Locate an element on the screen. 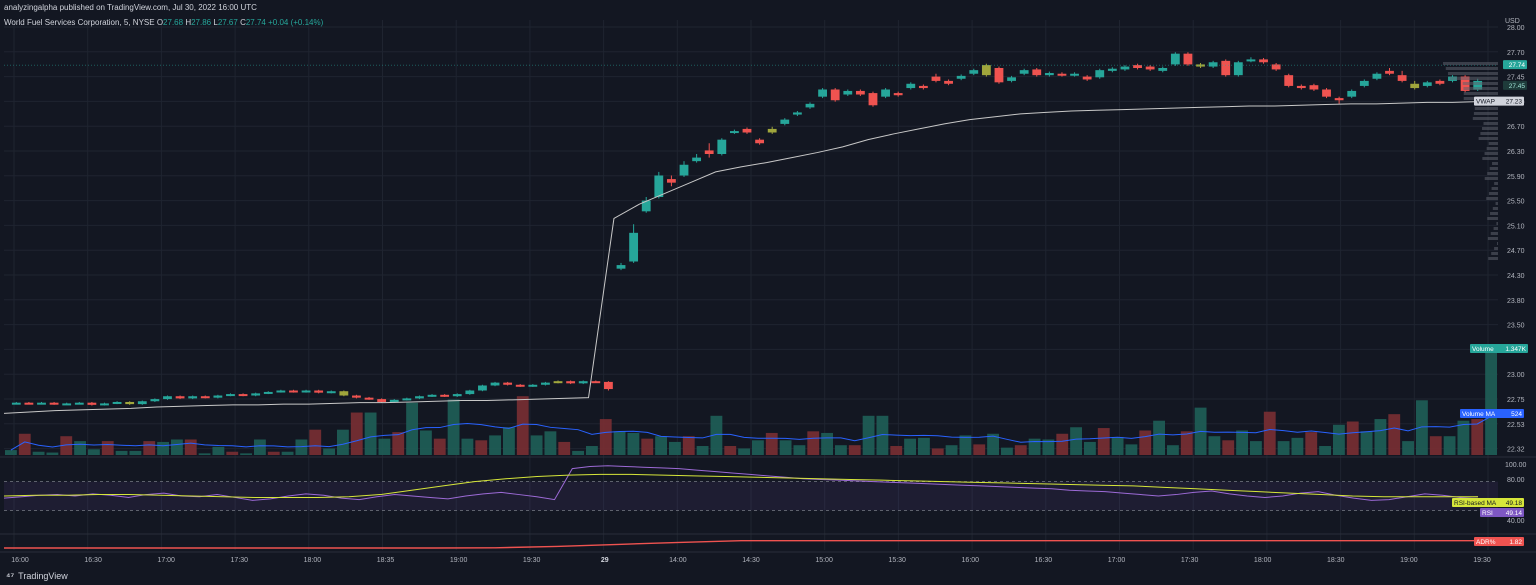  tradingview-brand: ⁴⁷ TradingView is located at coordinates (37, 576).